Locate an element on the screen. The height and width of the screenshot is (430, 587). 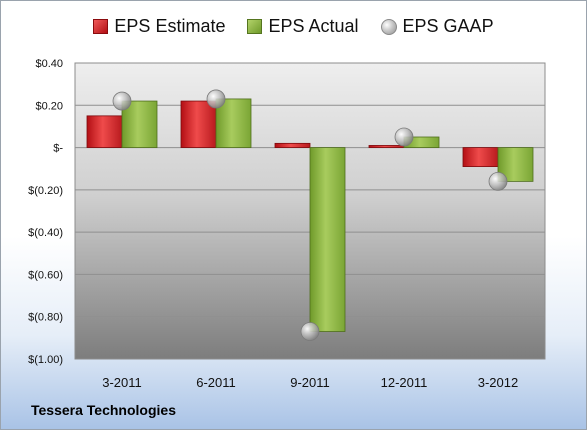
legend-item-eps-estimate: EPS Estimate is located at coordinates (159, 26).